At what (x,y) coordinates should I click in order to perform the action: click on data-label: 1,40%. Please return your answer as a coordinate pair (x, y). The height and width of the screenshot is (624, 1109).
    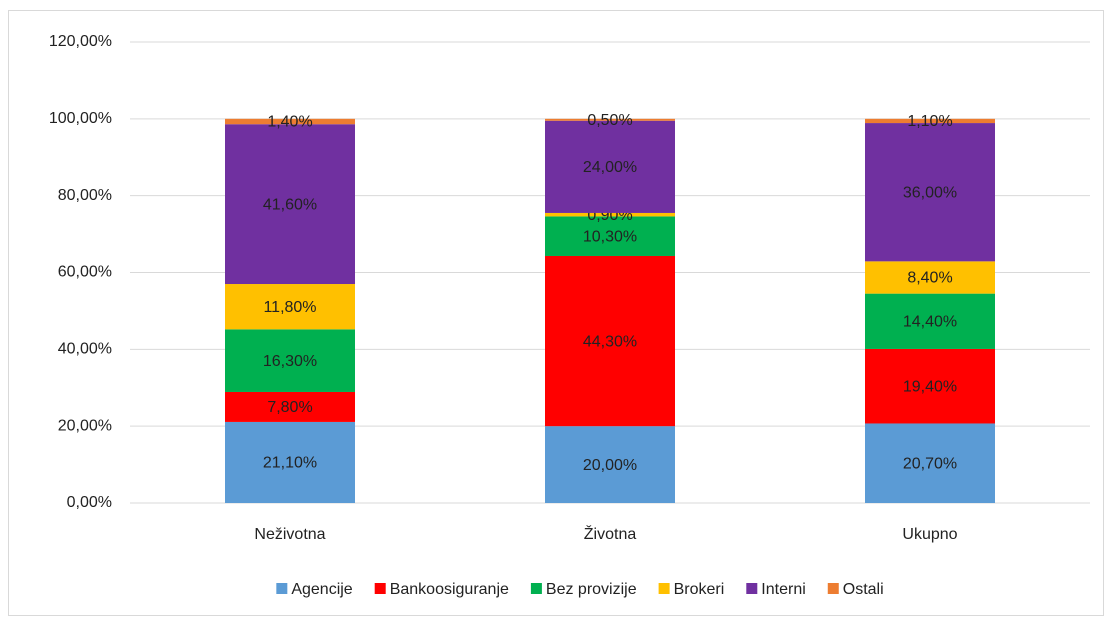
    Looking at the image, I should click on (289, 122).